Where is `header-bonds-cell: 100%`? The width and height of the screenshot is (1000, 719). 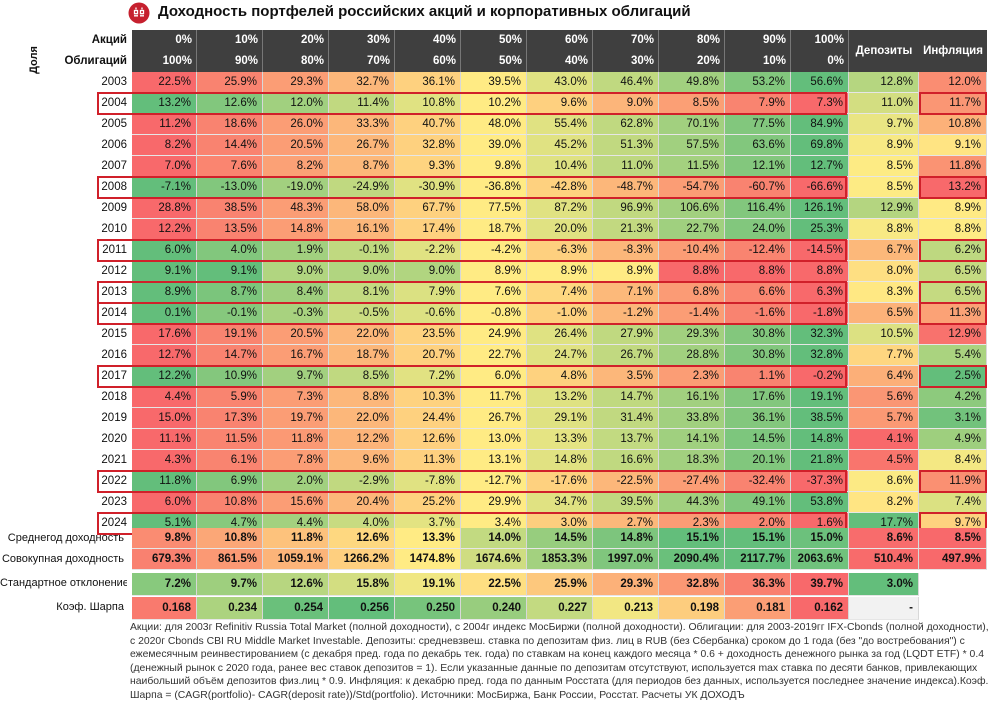
header-bonds-cell: 100% is located at coordinates (164, 61).